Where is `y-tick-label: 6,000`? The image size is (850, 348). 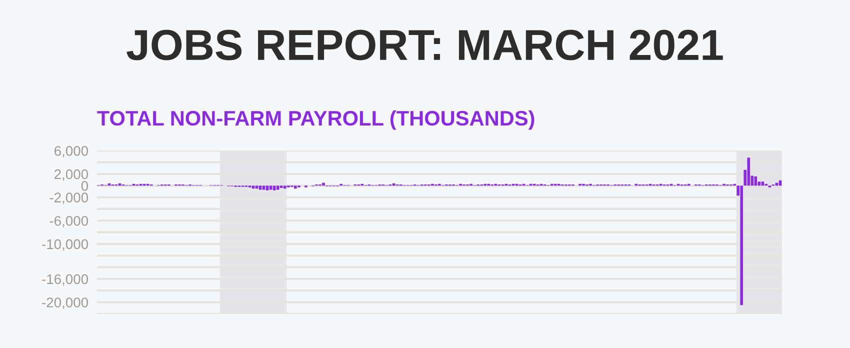 y-tick-label: 6,000 is located at coordinates (71, 152).